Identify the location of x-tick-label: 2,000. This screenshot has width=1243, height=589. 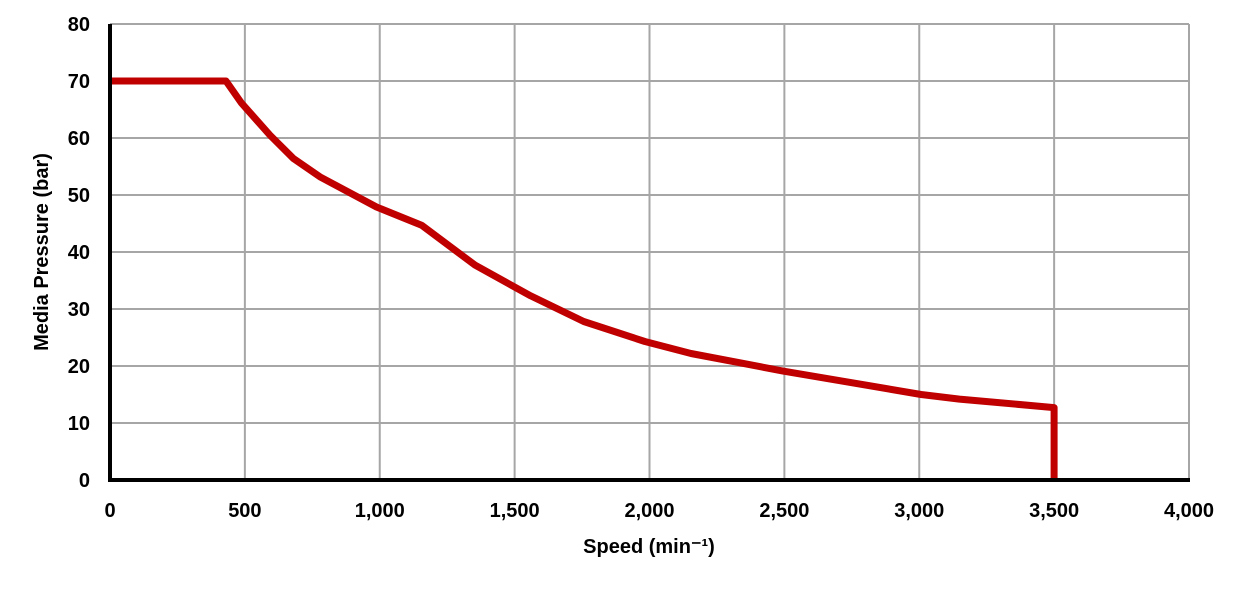
(649, 511).